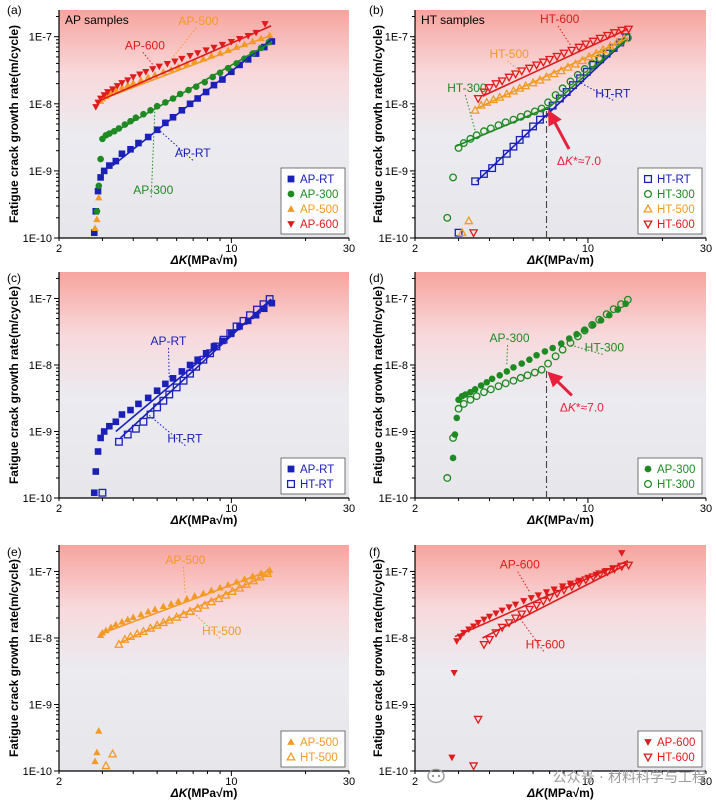 This screenshot has height=803, width=716. What do you see at coordinates (648, 758) in the screenshot?
I see `legend-marker` at bounding box center [648, 758].